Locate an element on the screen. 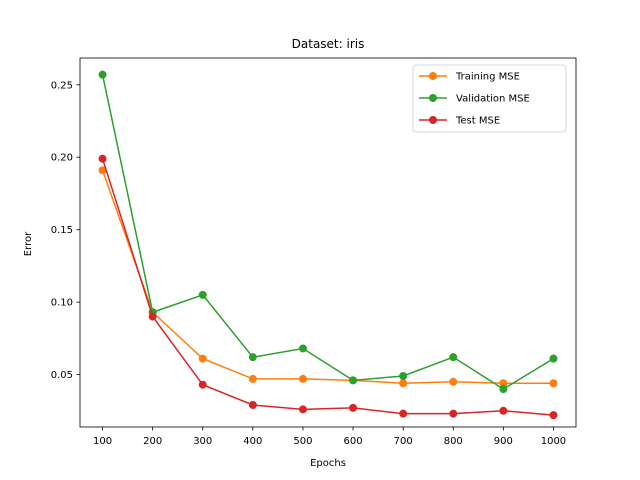  x-tick-label-6: 700 is located at coordinates (403, 441).